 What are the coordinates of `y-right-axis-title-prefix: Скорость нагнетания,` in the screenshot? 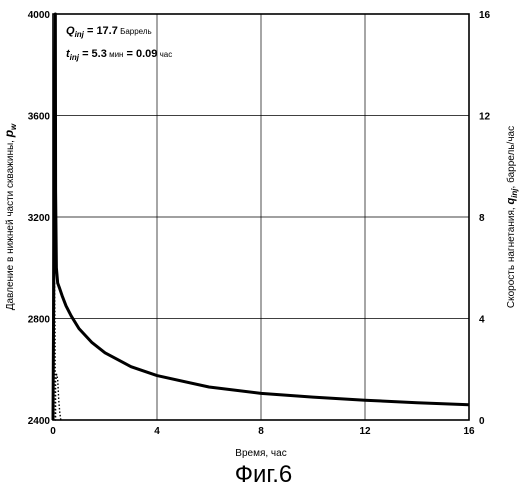 It's located at (511, 257).